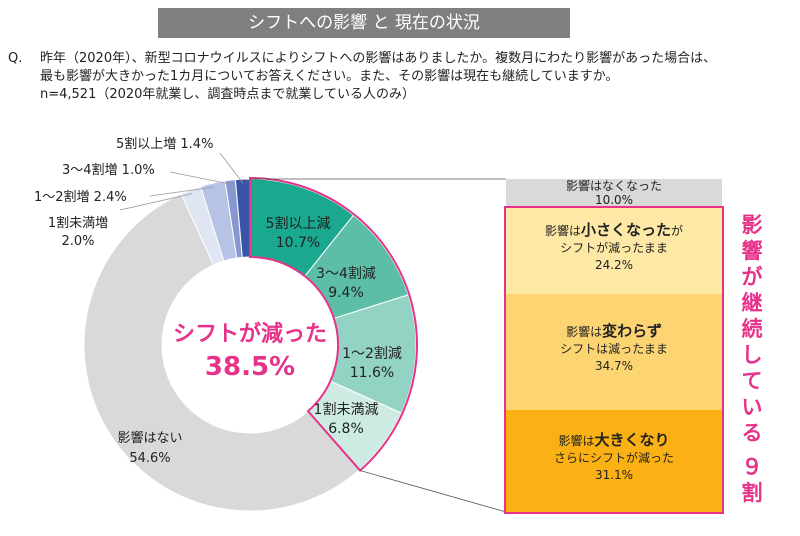 This screenshot has height=536, width=800. Describe the element at coordinates (433, 491) in the screenshot. I see `connector-line` at that location.